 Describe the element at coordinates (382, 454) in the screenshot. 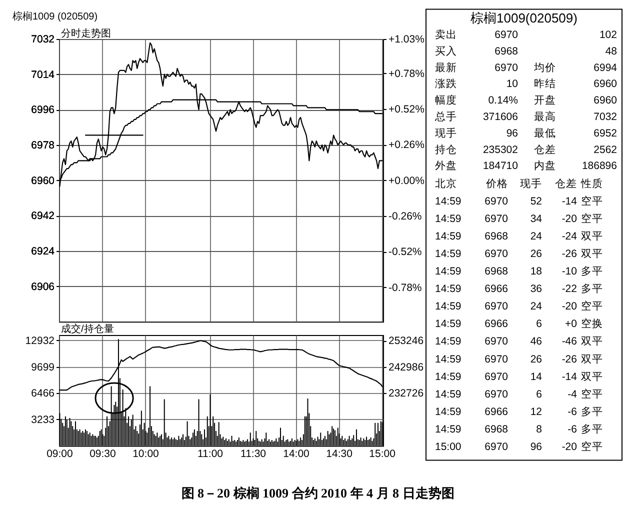

I see `x-tick-label: 15:00` at that location.